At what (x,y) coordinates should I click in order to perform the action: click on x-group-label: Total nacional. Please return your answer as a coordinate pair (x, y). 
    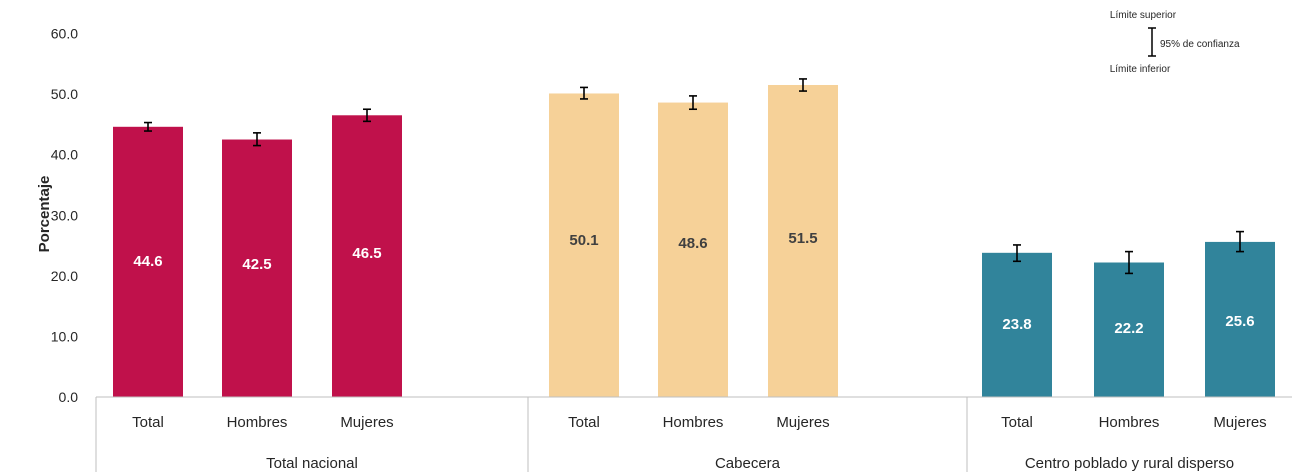
    Looking at the image, I should click on (312, 463).